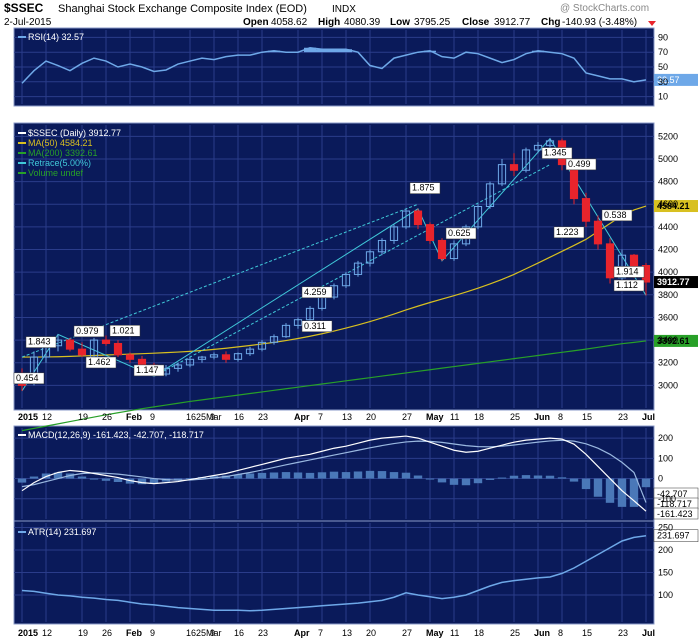  I want to click on y-tick-label: 3400, so click(668, 340).